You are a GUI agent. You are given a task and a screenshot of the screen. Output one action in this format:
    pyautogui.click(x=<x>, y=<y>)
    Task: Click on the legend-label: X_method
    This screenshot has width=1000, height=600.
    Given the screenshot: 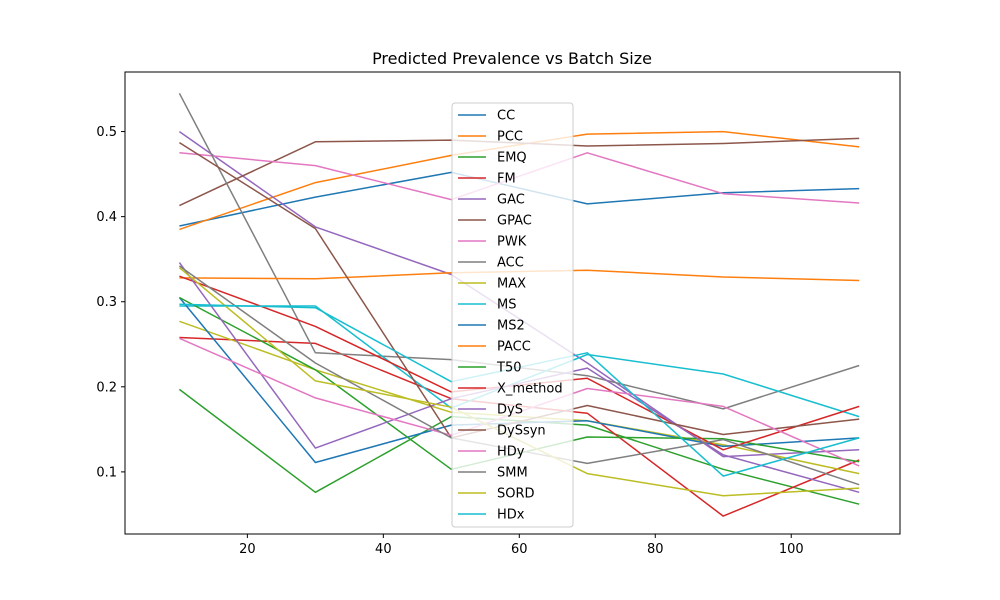 What is the action you would take?
    pyautogui.click(x=530, y=389)
    